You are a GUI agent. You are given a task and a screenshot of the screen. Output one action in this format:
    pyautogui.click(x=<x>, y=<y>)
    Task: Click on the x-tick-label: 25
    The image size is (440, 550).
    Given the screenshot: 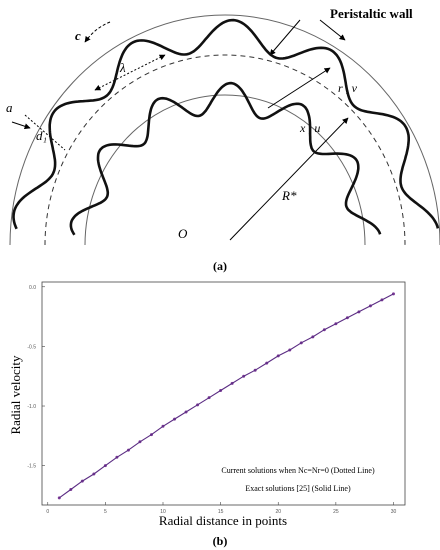 What is the action you would take?
    pyautogui.click(x=336, y=512)
    